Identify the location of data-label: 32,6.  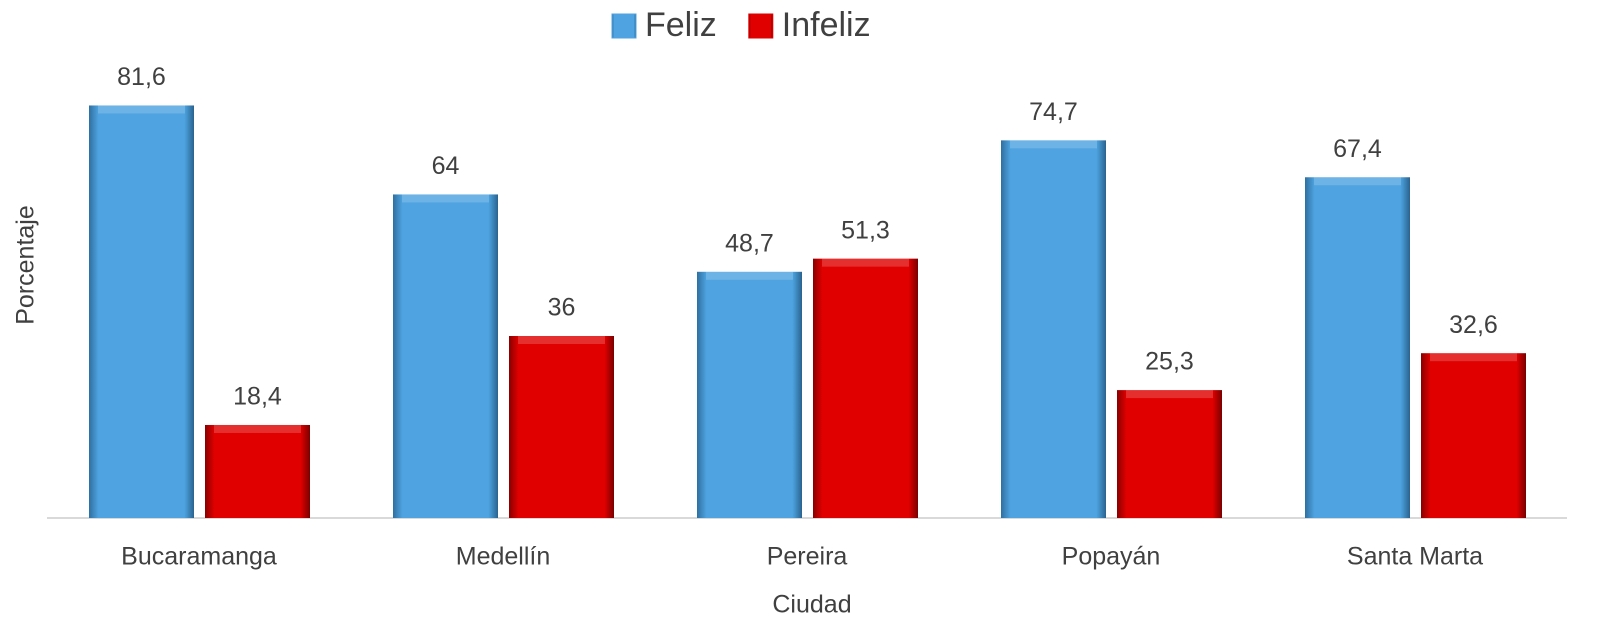
(1473, 325).